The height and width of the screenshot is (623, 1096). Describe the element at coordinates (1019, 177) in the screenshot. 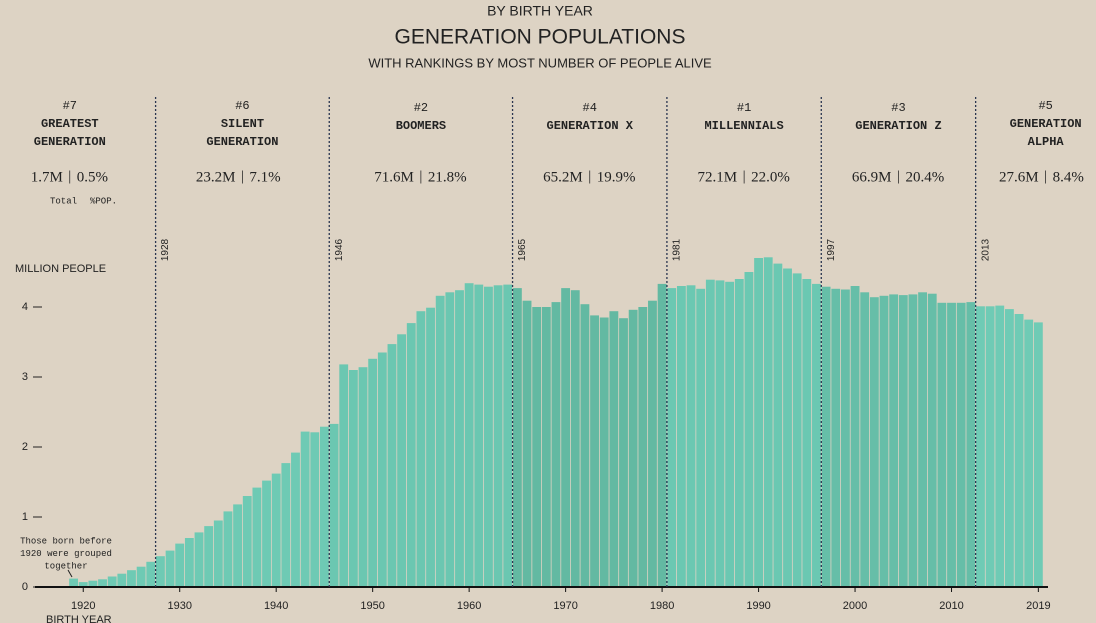

I see `generation-total: 27.6M` at that location.